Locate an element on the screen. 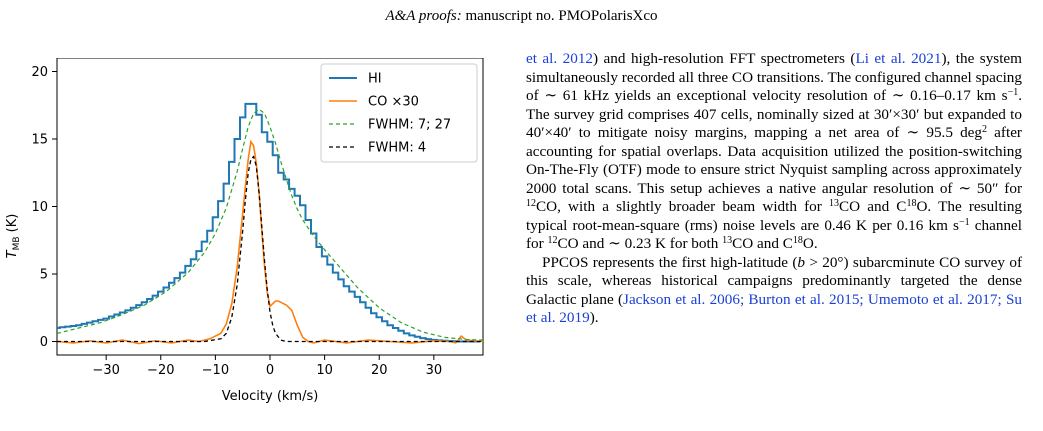 Image resolution: width=1043 pixels, height=431 pixels. legend-label: HI is located at coordinates (375, 79).